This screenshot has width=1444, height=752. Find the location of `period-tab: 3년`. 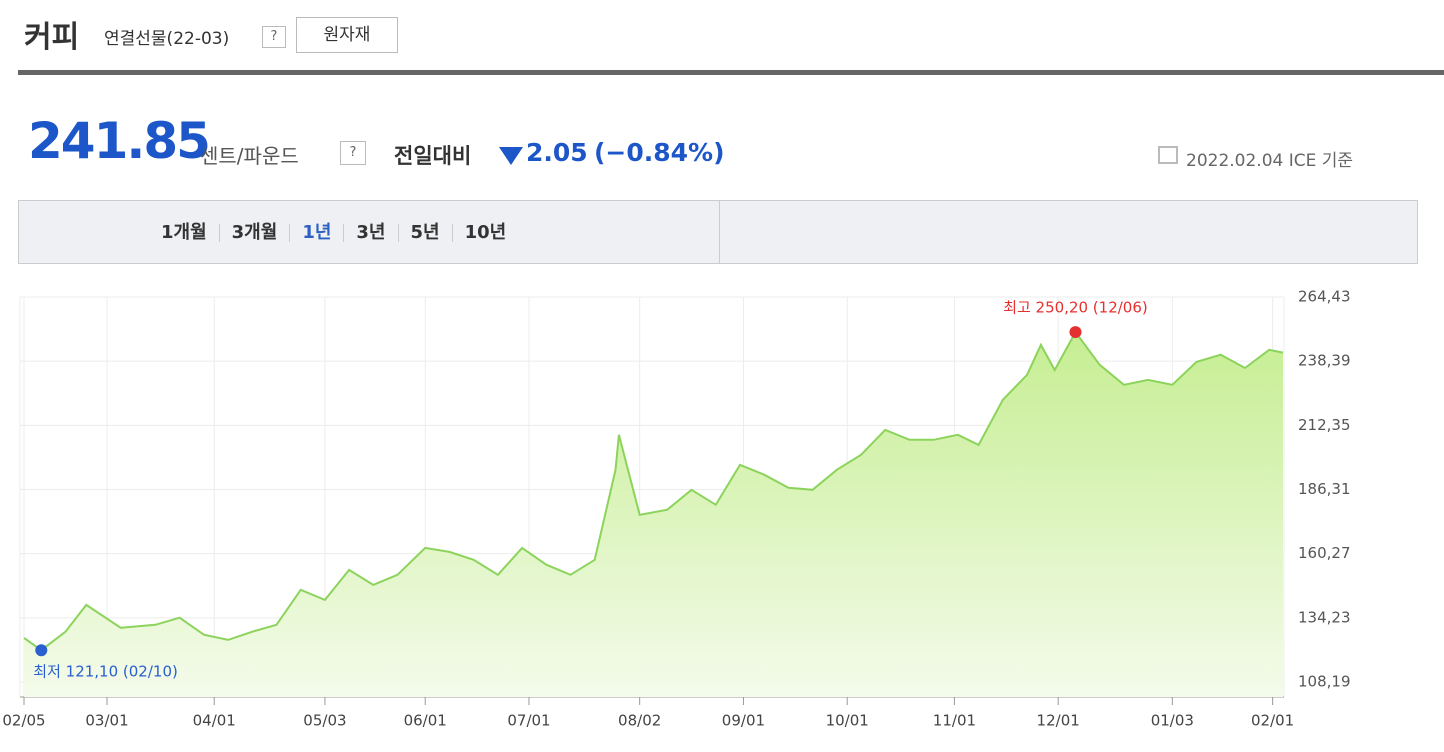

period-tab: 3년 is located at coordinates (371, 233).